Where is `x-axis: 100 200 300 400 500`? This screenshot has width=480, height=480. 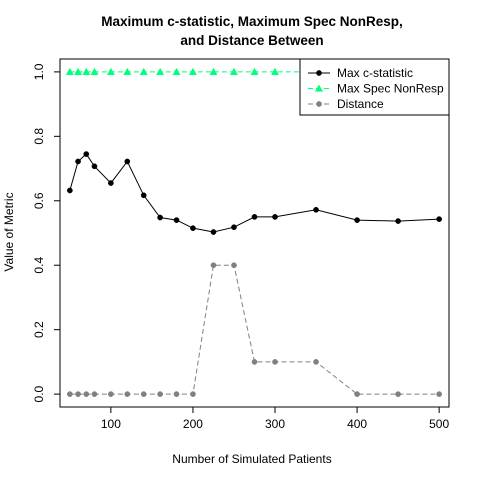
x-axis: 100 200 300 400 500 is located at coordinates (275, 418).